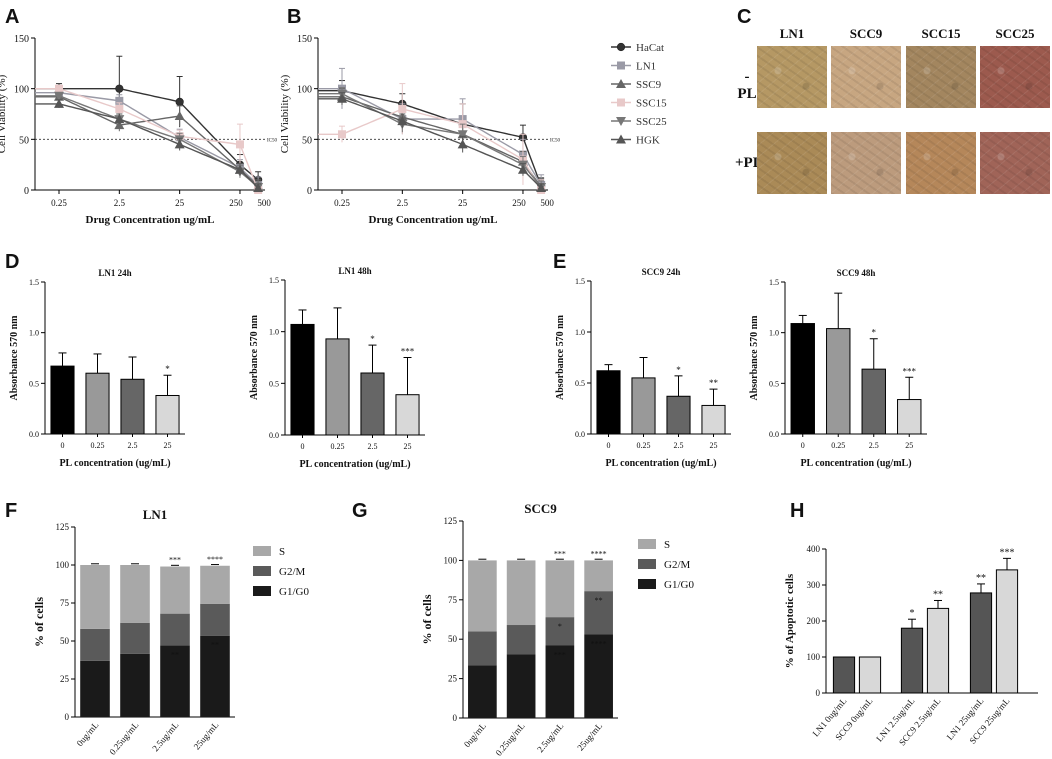 This screenshot has height=759, width=1052. What do you see at coordinates (981, 578) in the screenshot?
I see `significance-H-4: **` at bounding box center [981, 578].